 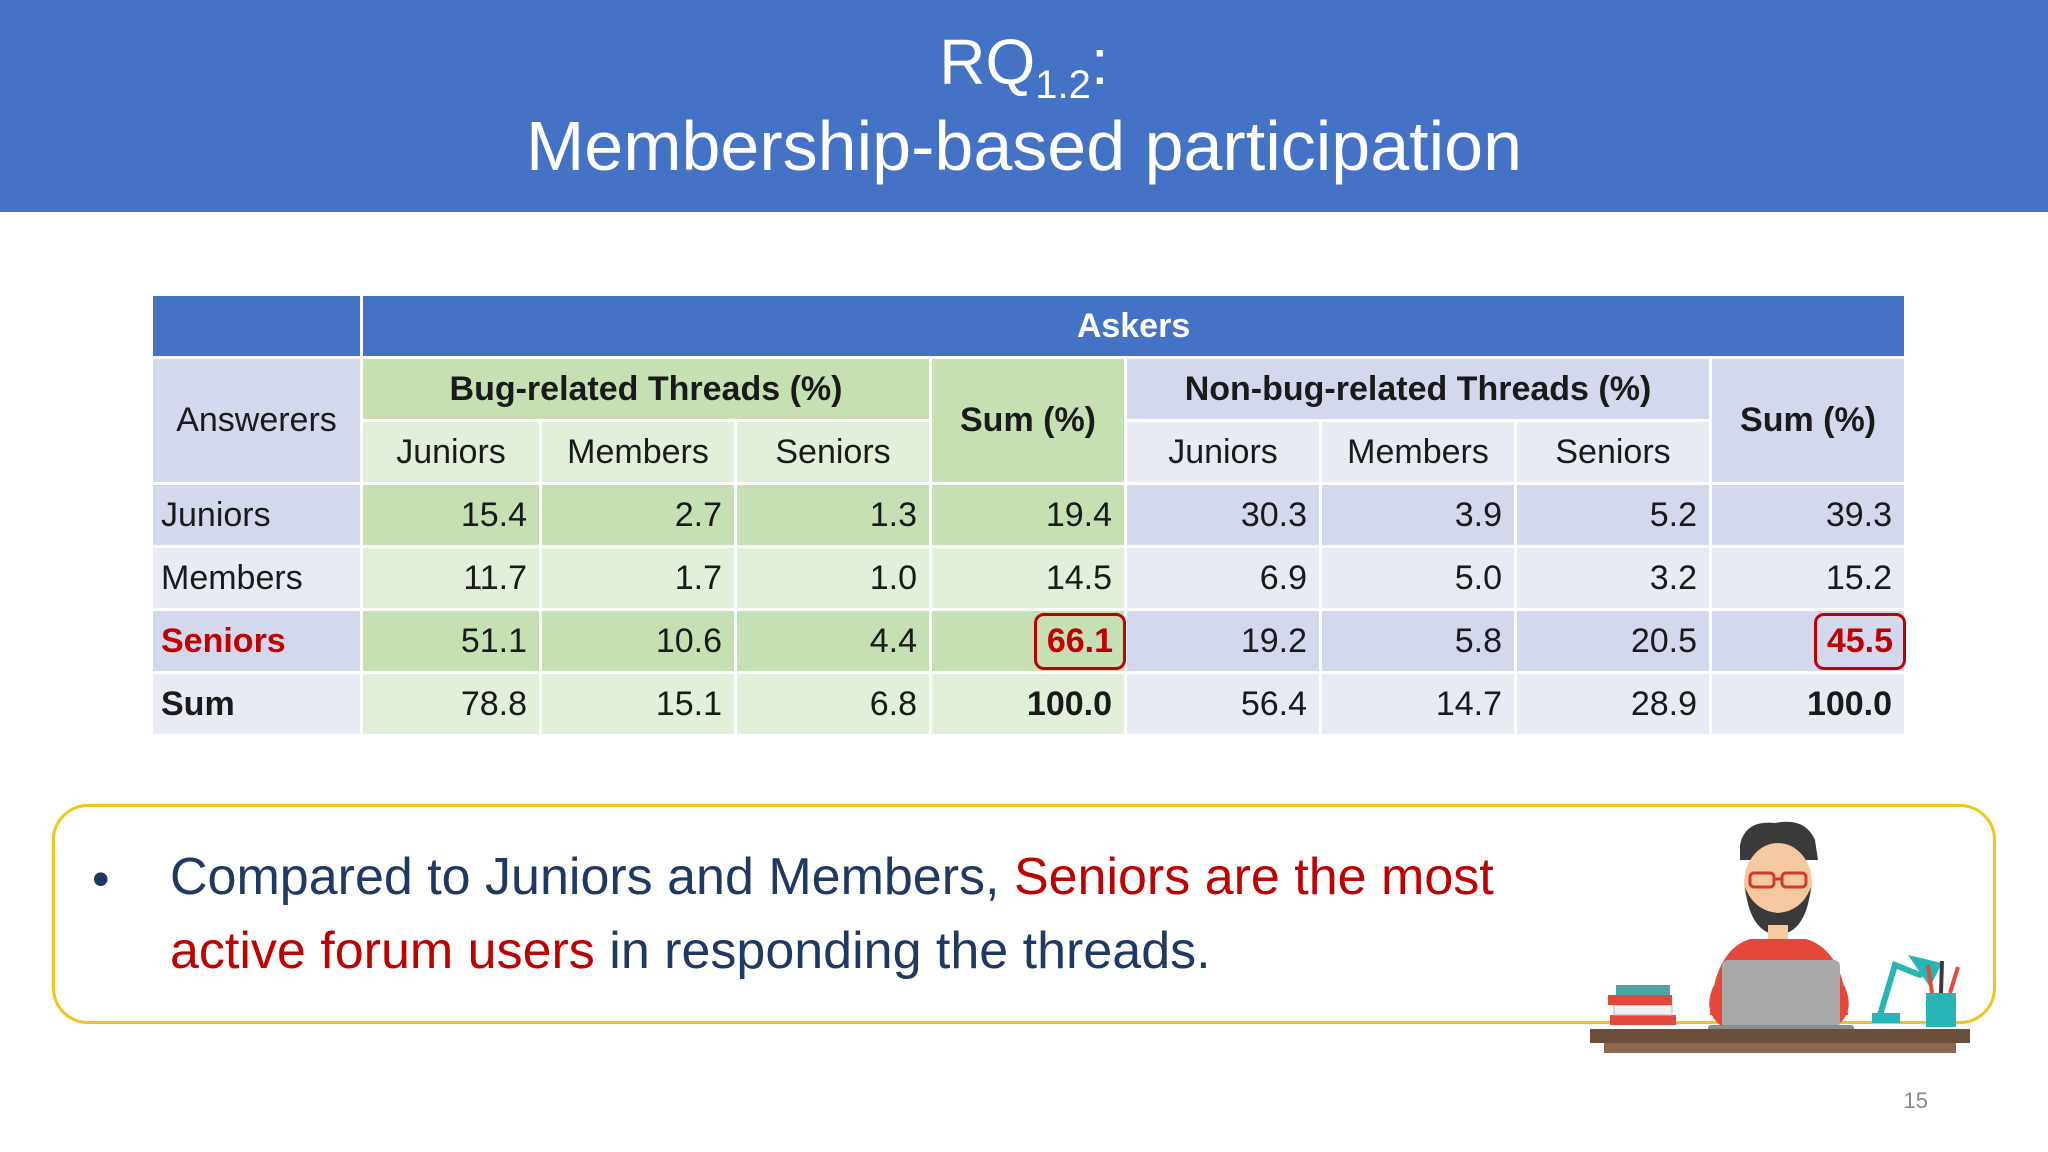 What do you see at coordinates (1809, 642) in the screenshot?
I see `nonbug-sum-highlight-cell: 45.5` at bounding box center [1809, 642].